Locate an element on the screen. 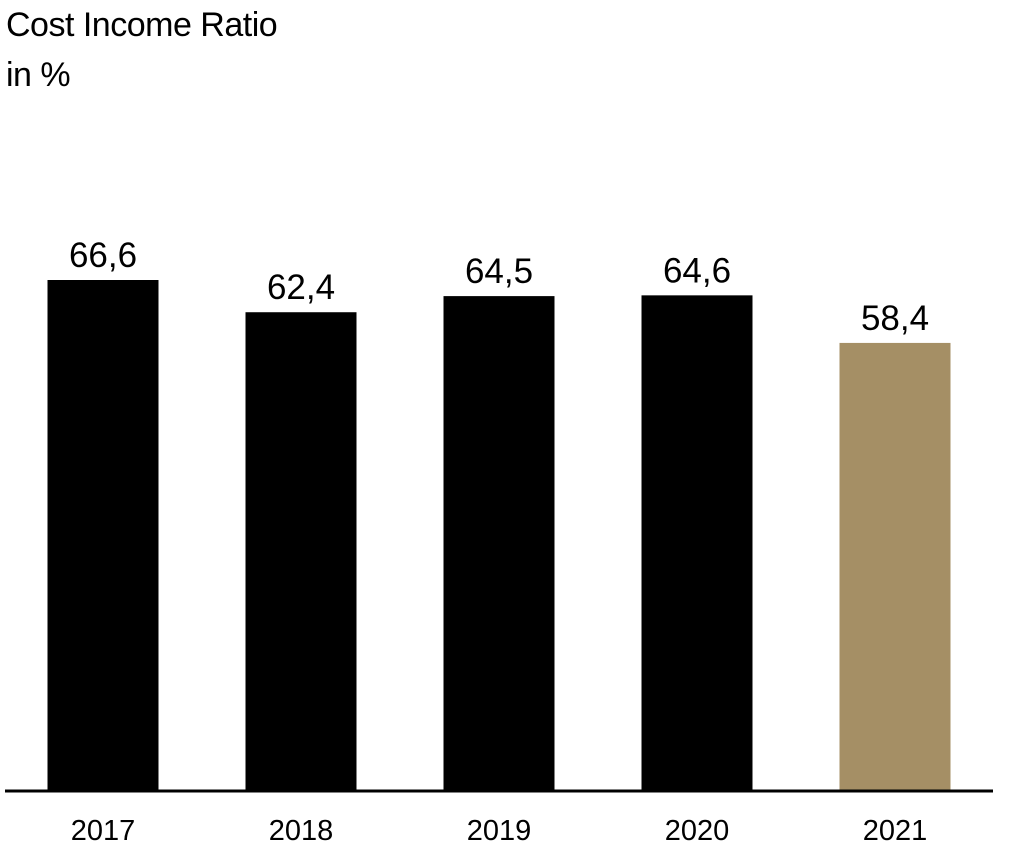 The width and height of the screenshot is (1010, 851). value-label-2021: 58,4 is located at coordinates (895, 318).